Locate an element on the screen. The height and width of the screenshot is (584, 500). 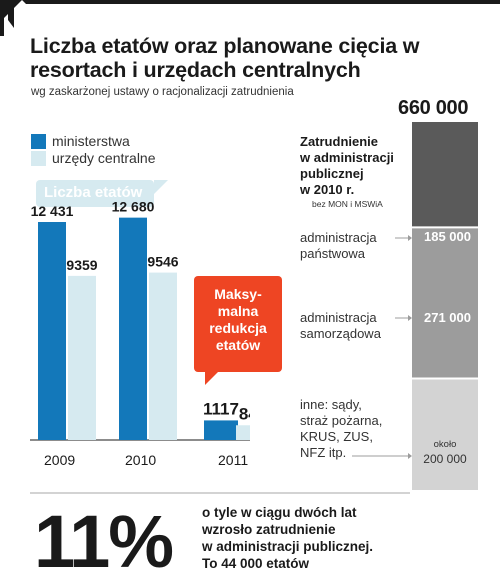
segment-value-inne: około 200 000 is located at coordinates (445, 452).